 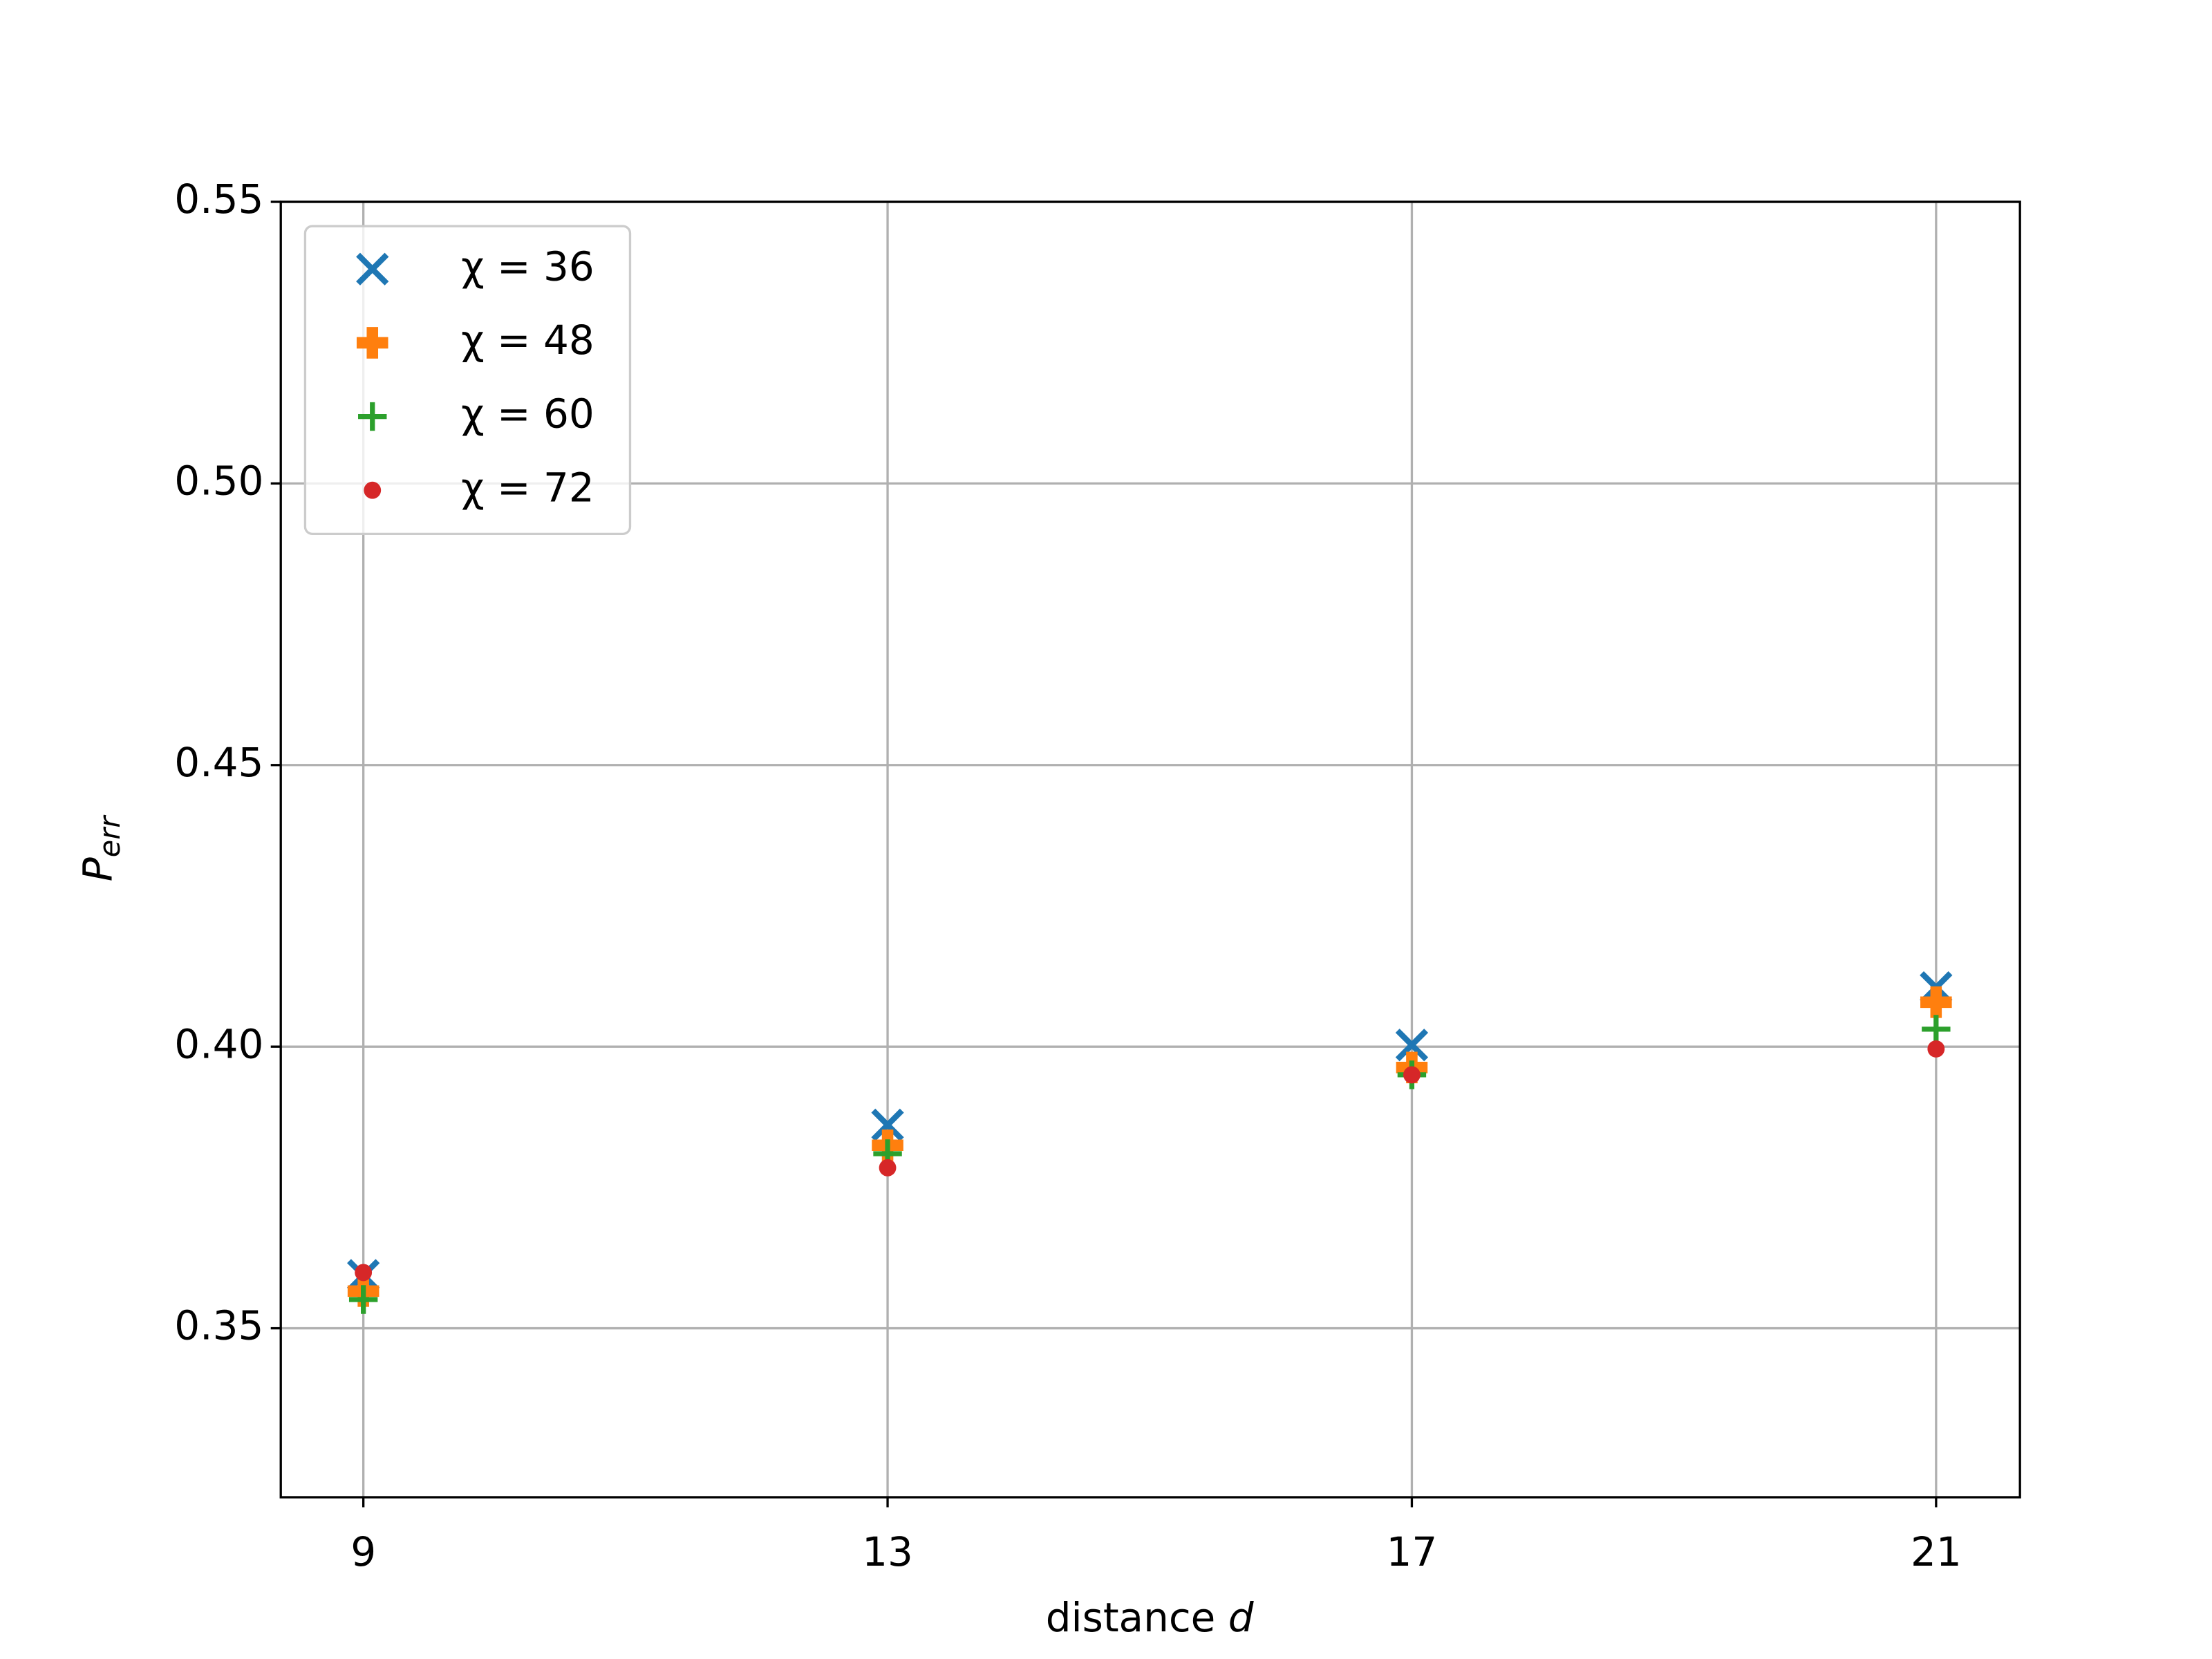 I want to click on legend-box, so click(x=467, y=380).